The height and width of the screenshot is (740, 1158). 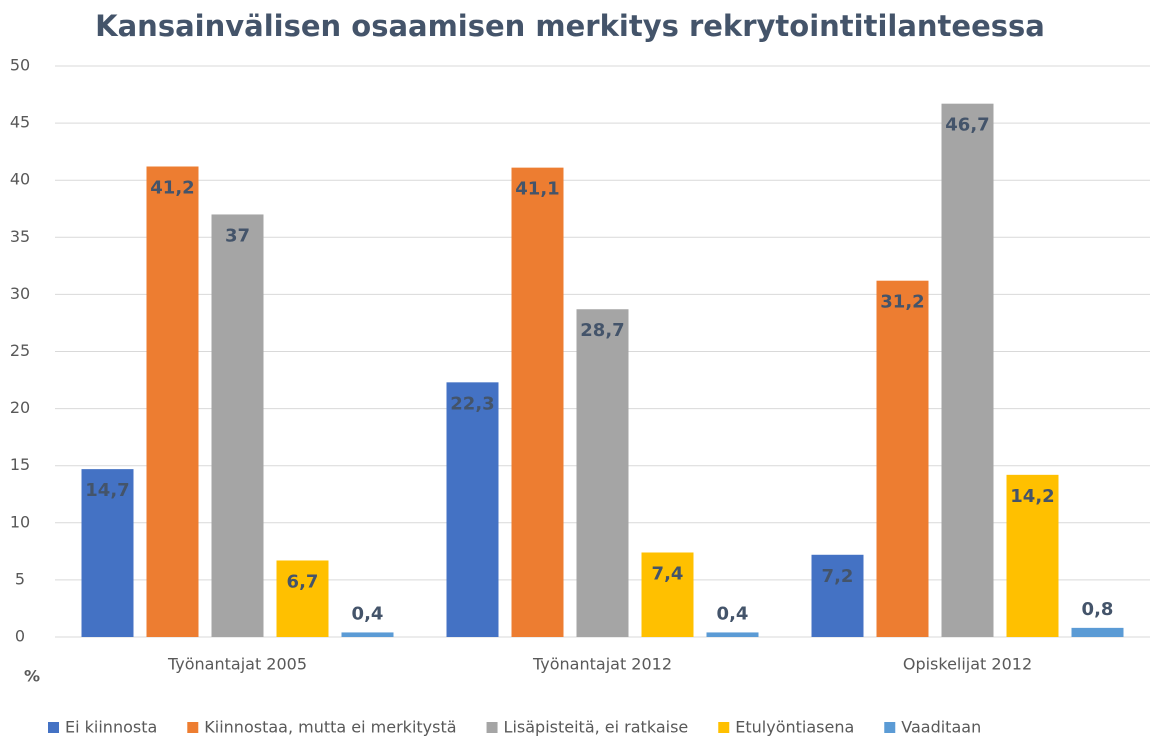 I want to click on data-label: 22,3, so click(x=472, y=403).